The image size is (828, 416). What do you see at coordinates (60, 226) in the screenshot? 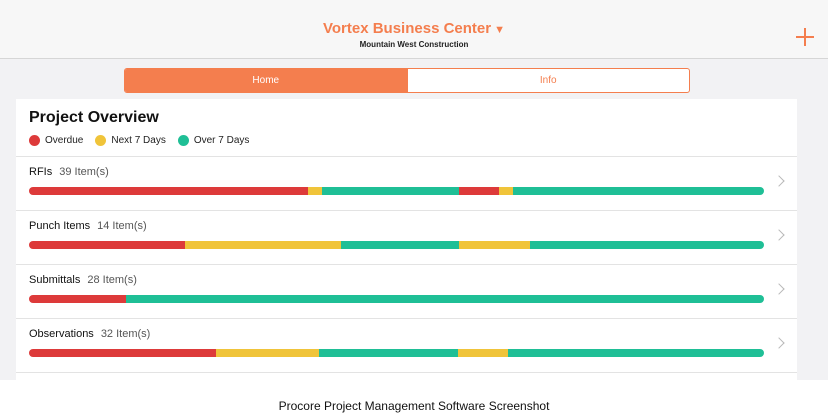
I see `row-name: Punch Items` at bounding box center [60, 226].